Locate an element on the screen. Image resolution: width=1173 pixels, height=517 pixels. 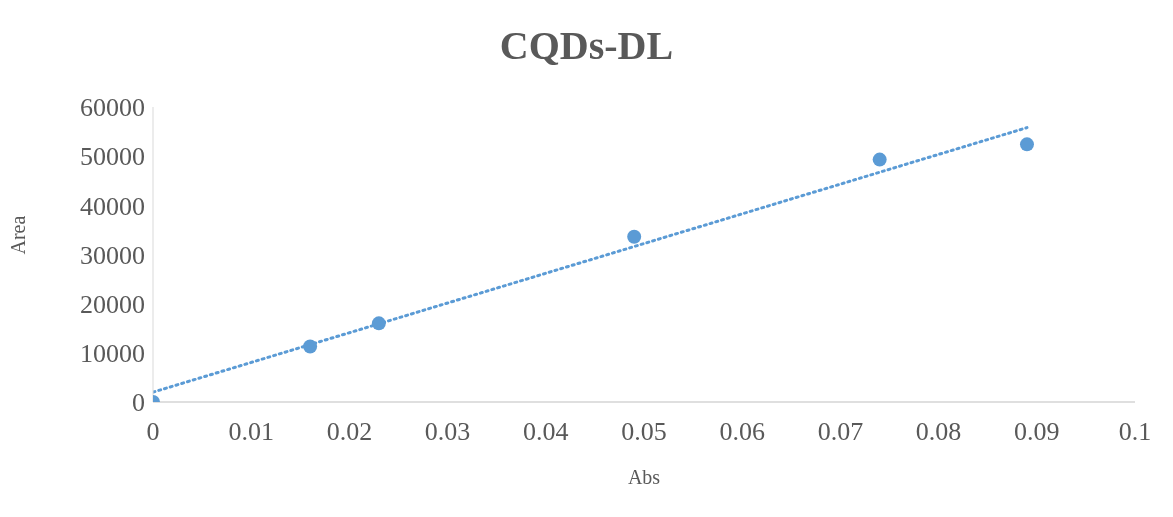
x-tick-label: 0.01 is located at coordinates (251, 432).